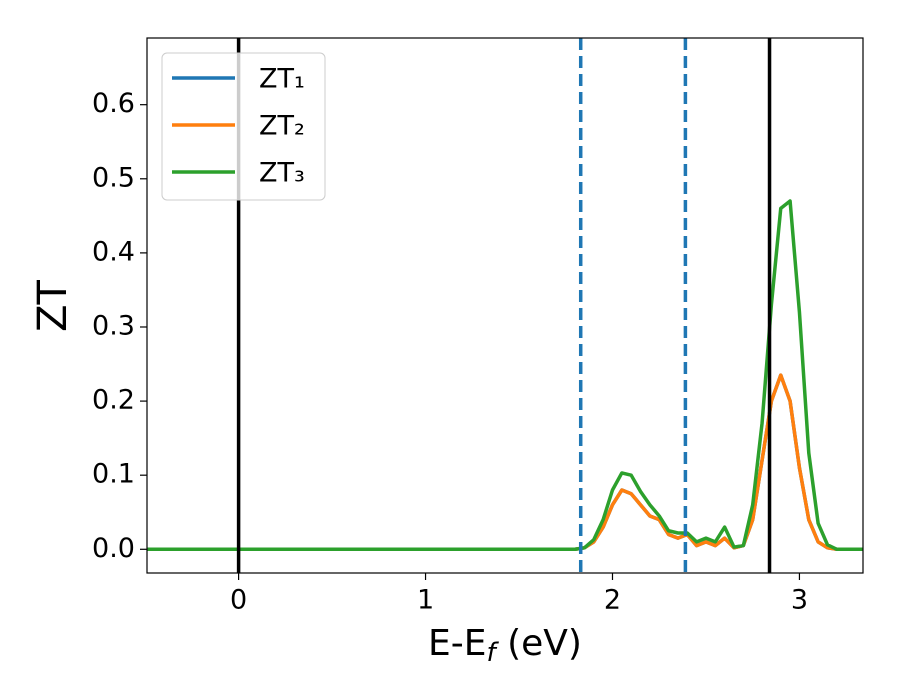 The height and width of the screenshot is (700, 900). Describe the element at coordinates (243, 126) in the screenshot. I see `legend-box` at that location.